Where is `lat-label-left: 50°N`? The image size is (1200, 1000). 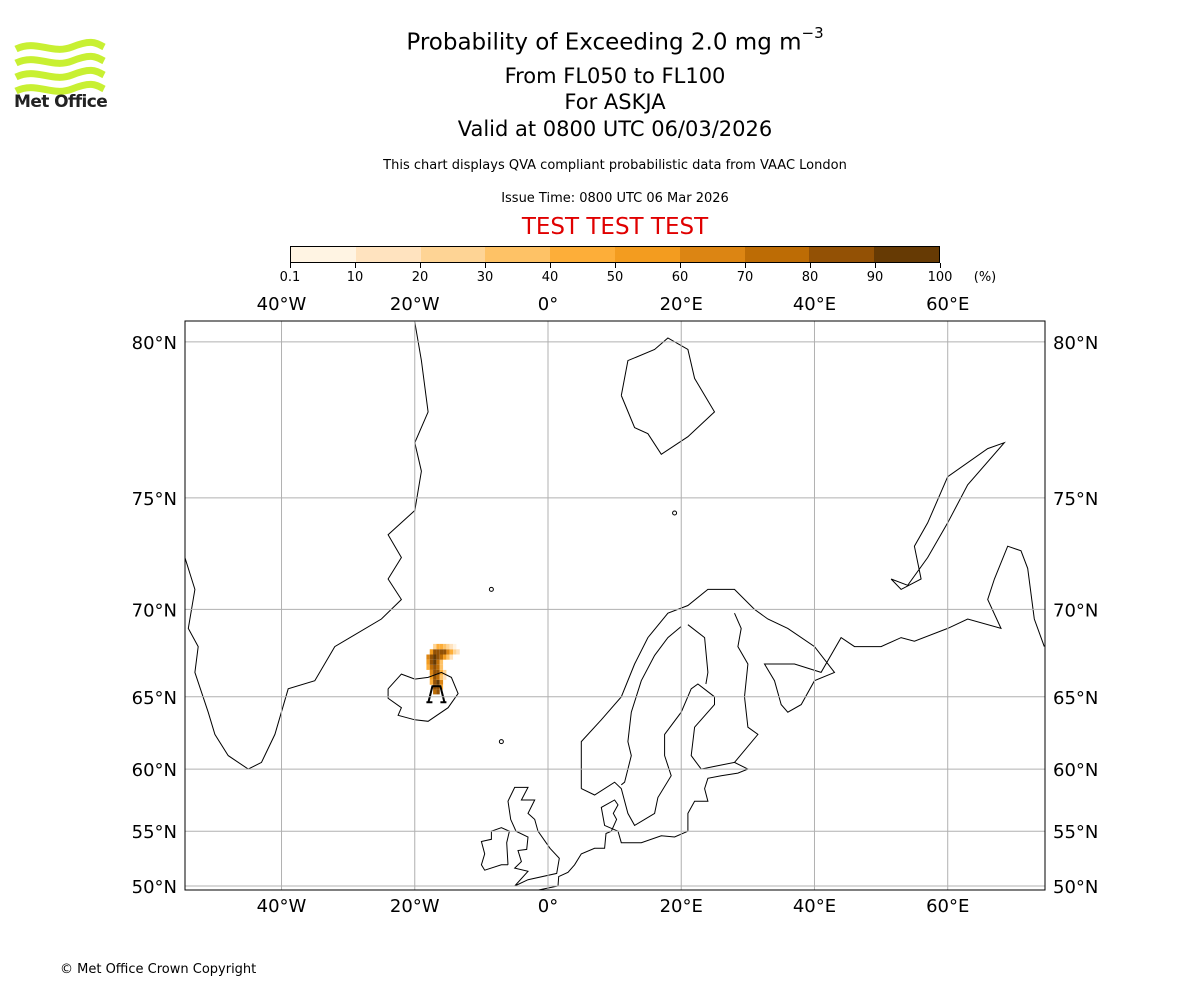
lat-label-left: 50°N is located at coordinates (154, 887).